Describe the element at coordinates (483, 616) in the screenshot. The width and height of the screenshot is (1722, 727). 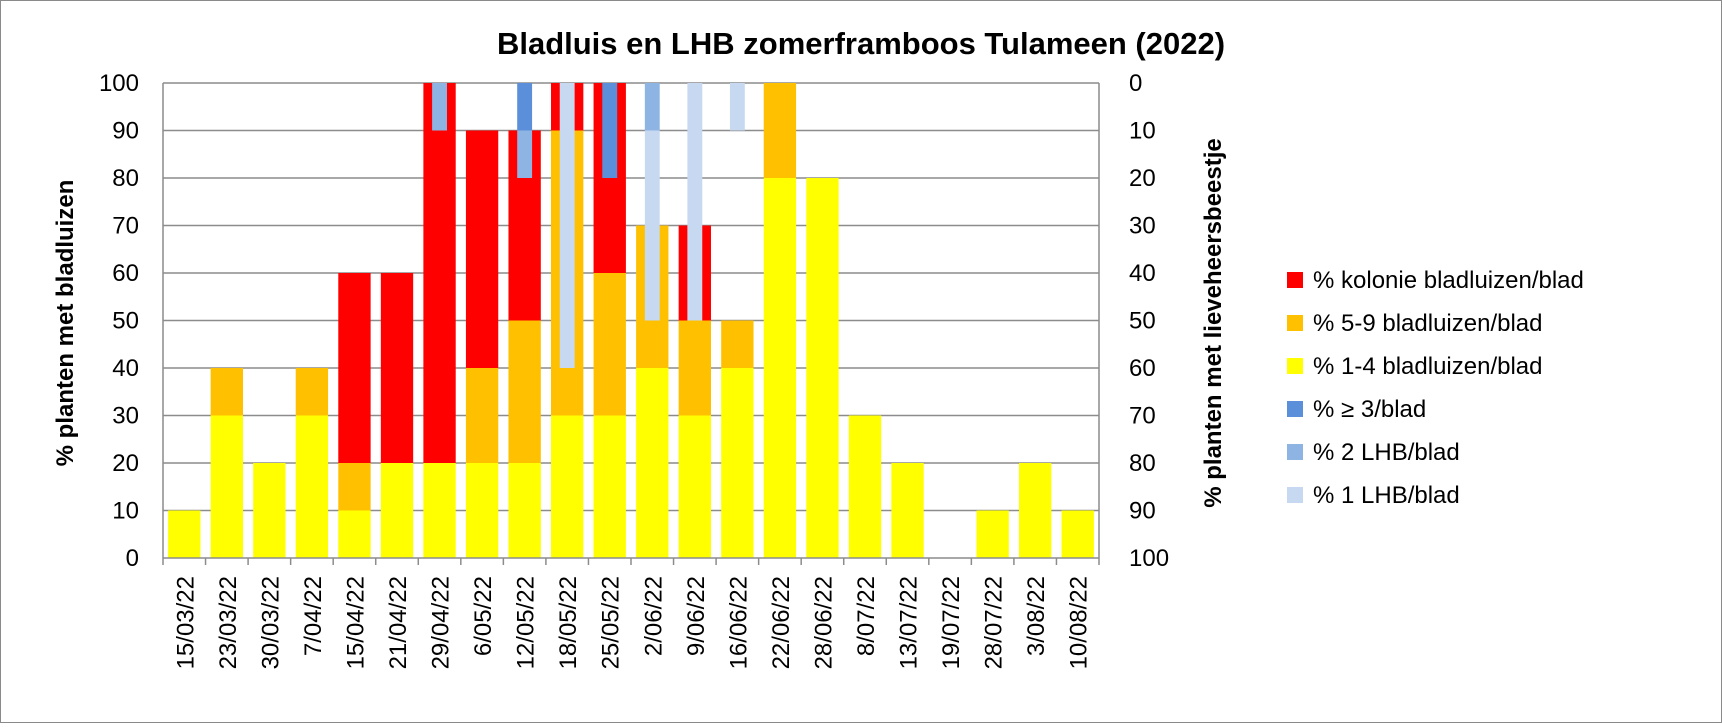
I see `x-tick-label: 6/05/22` at that location.